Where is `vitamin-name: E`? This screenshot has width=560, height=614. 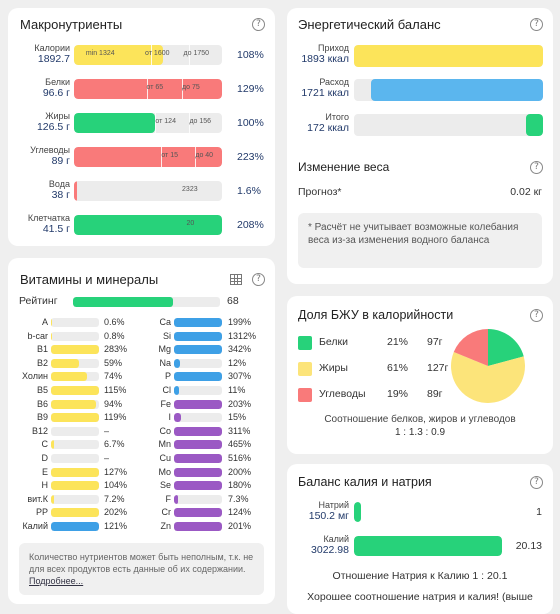
vitamin-name: E is located at coordinates (29, 472).